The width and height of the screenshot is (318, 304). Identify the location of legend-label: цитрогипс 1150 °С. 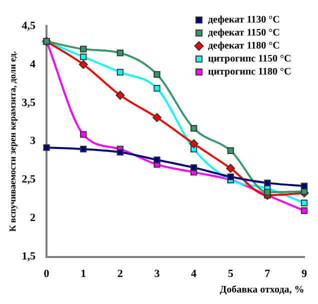
(250, 59).